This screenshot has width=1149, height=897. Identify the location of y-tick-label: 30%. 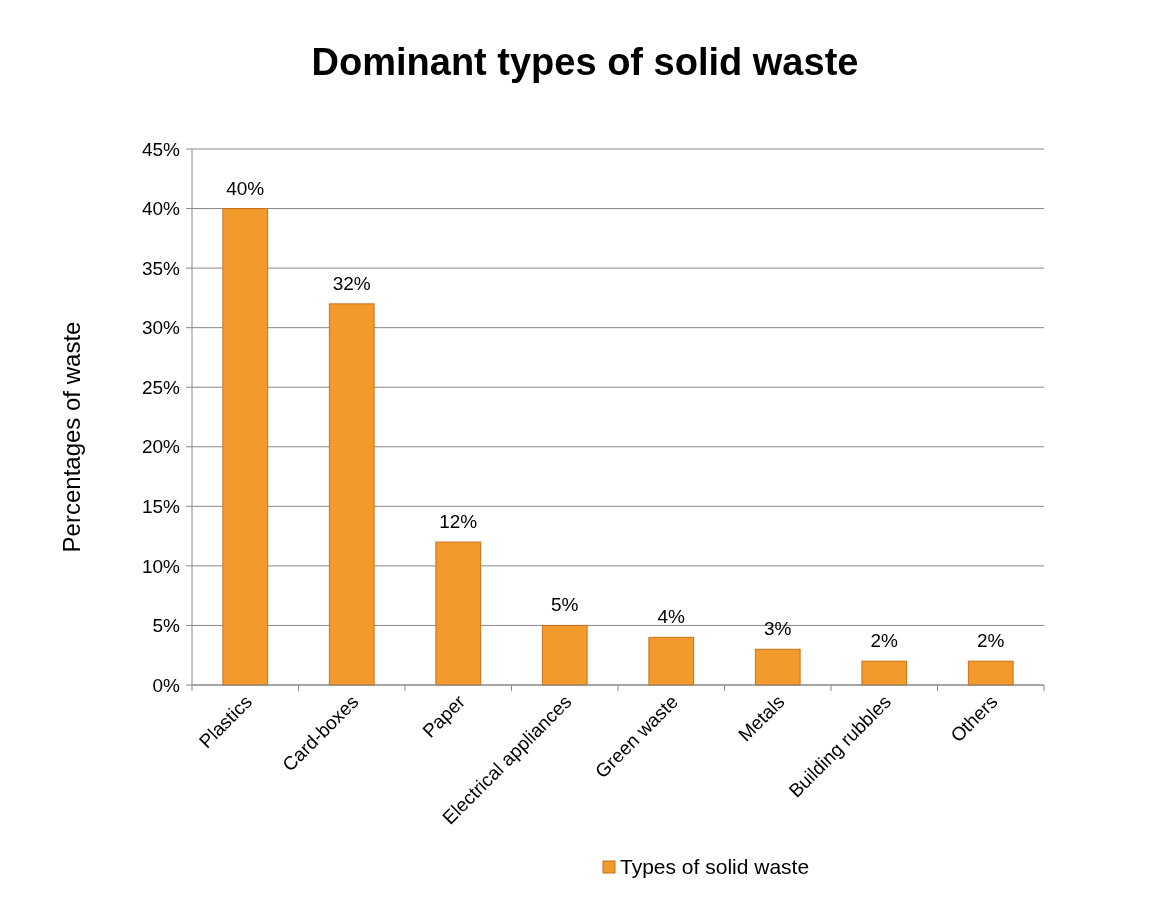
(161, 328).